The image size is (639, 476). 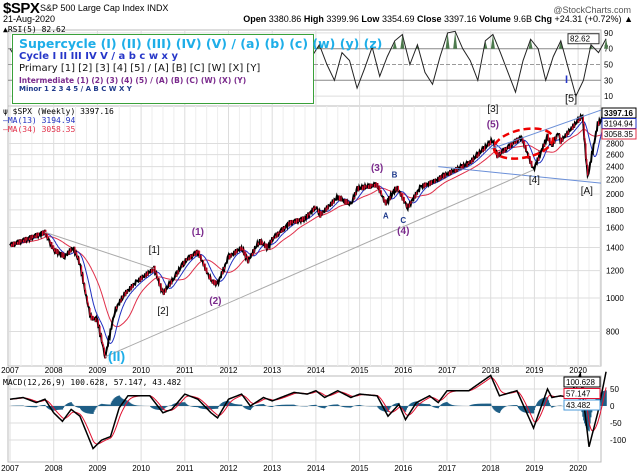 What do you see at coordinates (615, 227) in the screenshot?
I see `price-y-tick-label: 1600` at bounding box center [615, 227].